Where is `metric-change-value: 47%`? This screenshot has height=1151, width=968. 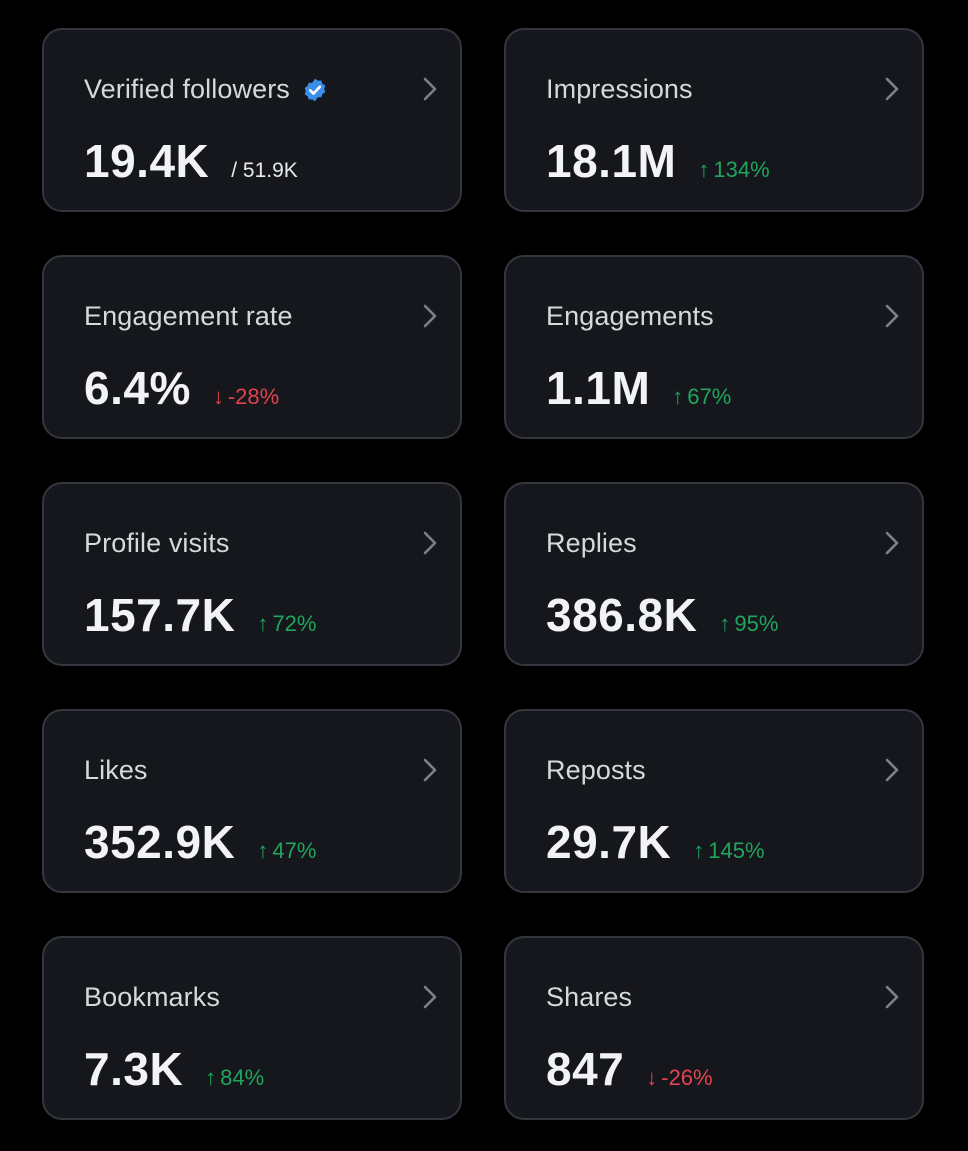 metric-change-value: 47% is located at coordinates (294, 850).